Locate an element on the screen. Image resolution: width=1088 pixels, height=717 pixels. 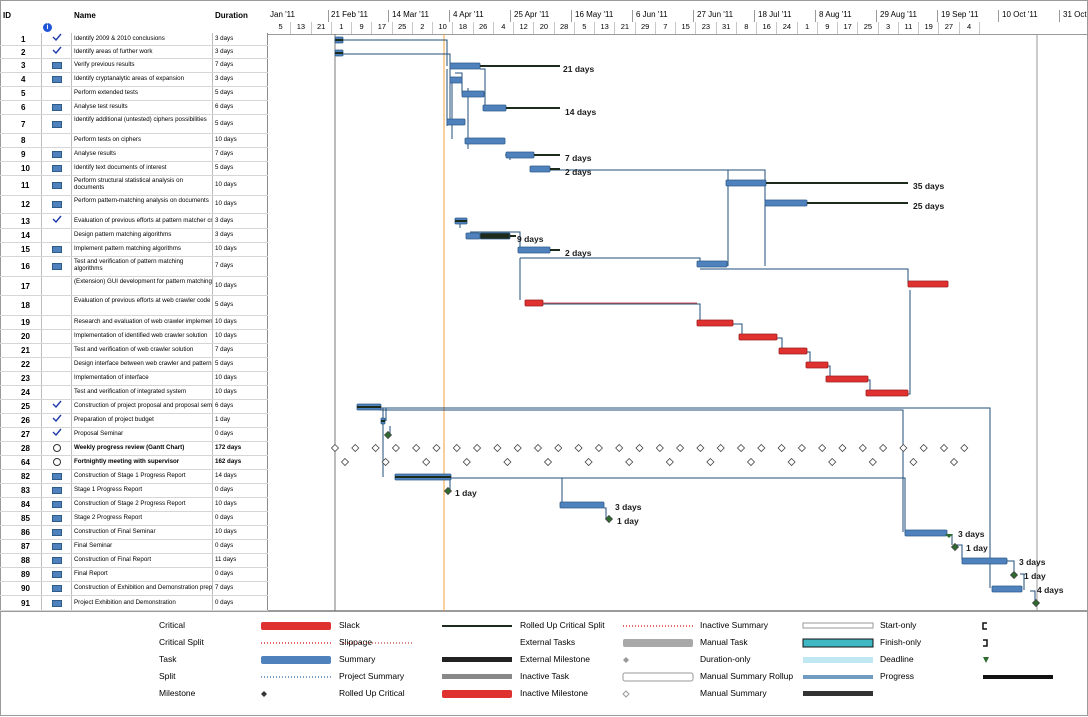
task-row: 89 Final Report 0 days is located at coordinates (134, 575).